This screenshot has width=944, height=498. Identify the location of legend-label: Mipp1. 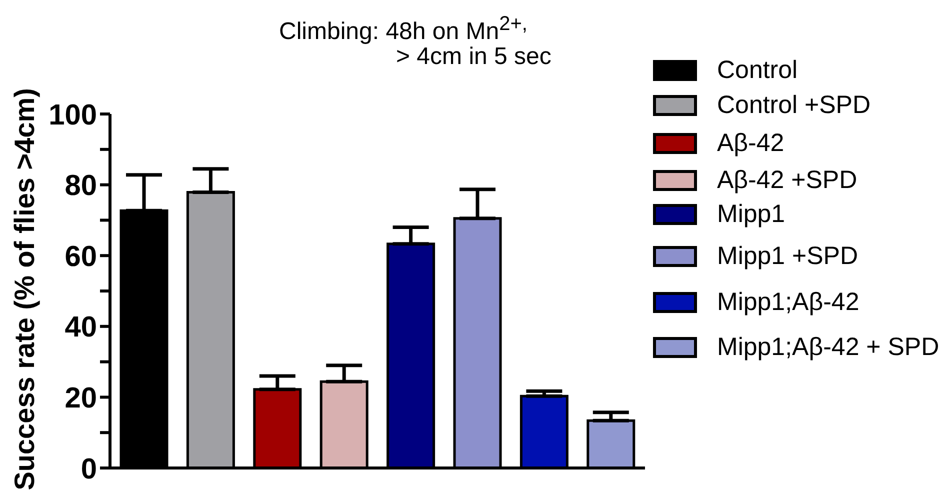
(751, 214).